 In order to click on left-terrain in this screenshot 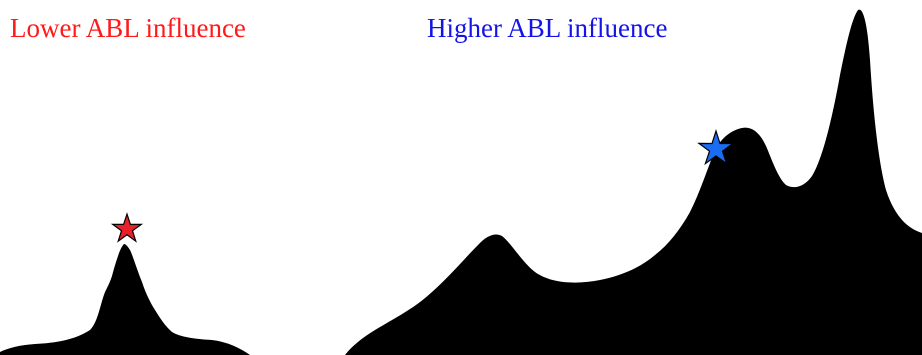, I will do `click(125, 299)`.